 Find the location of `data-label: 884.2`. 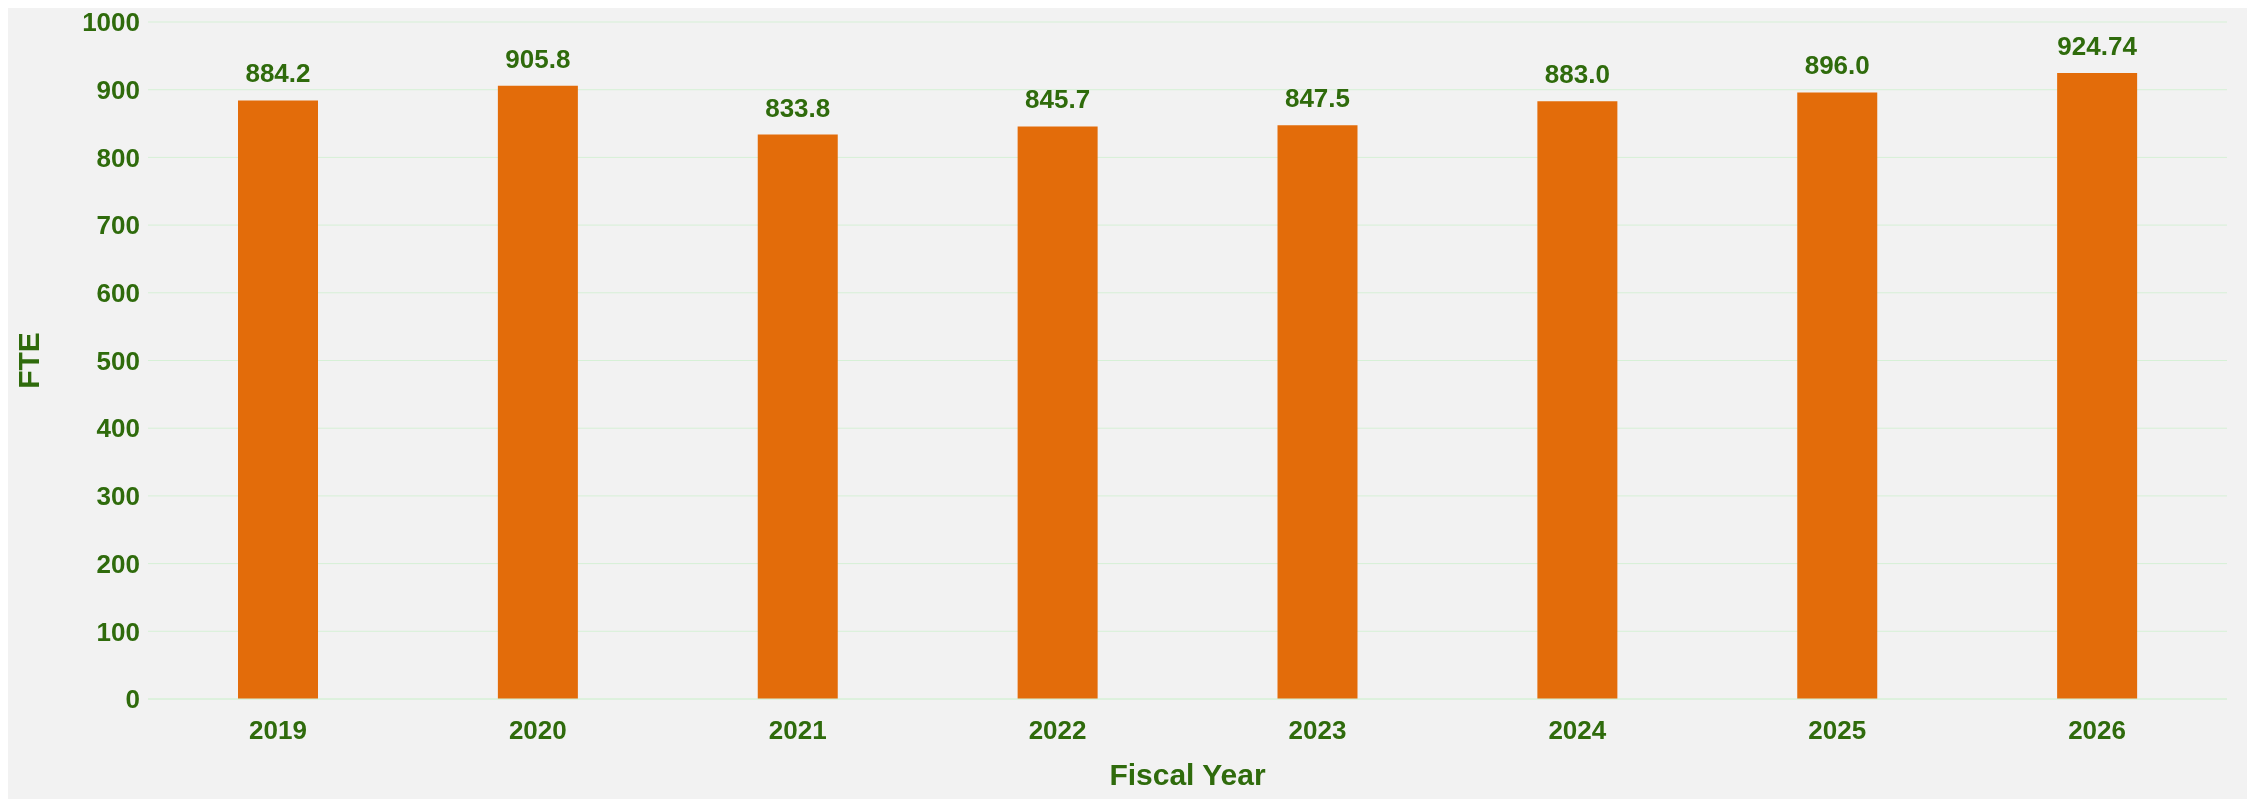

data-label: 884.2 is located at coordinates (278, 73).